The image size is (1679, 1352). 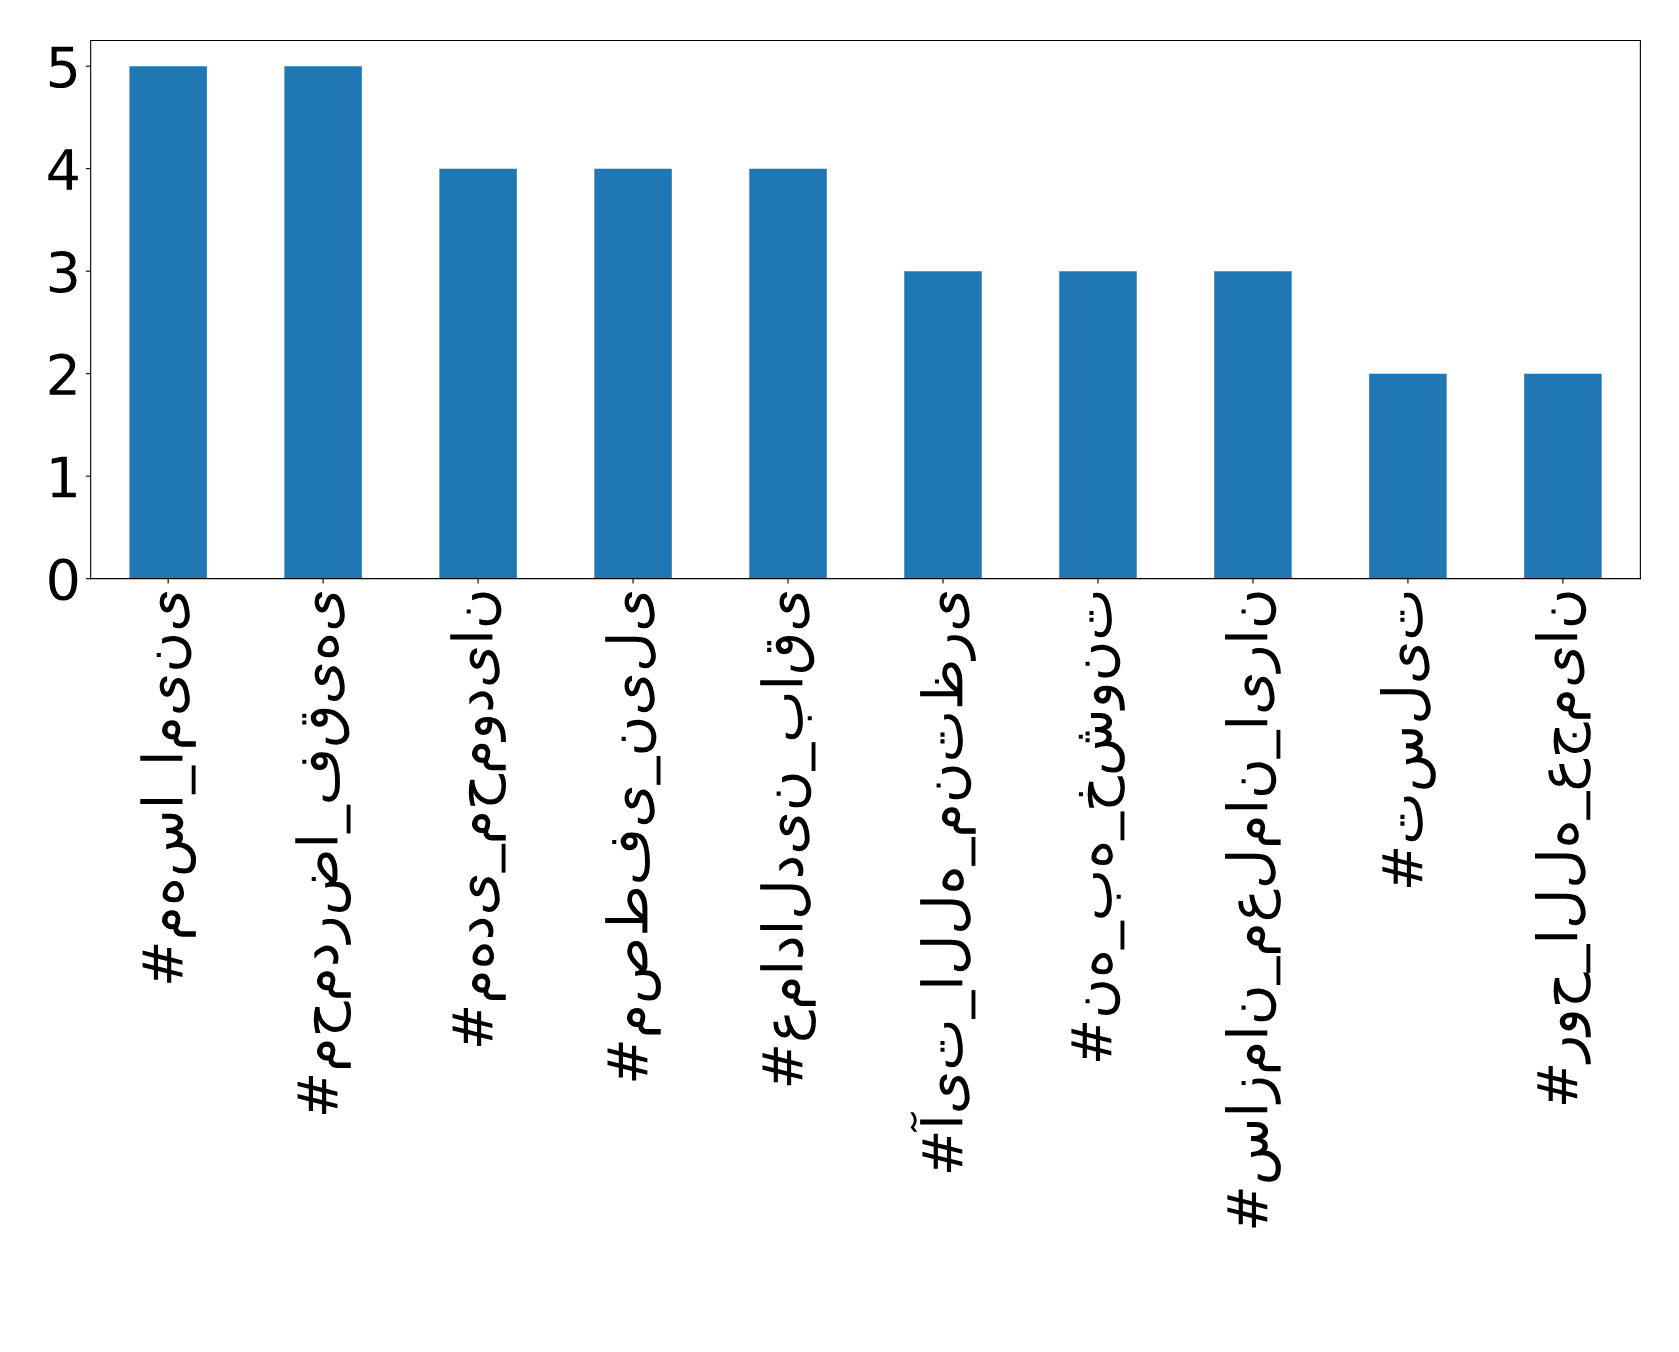 I want to click on x-tick-label: #روح_الله_عجمیان, so click(x=1563, y=848).